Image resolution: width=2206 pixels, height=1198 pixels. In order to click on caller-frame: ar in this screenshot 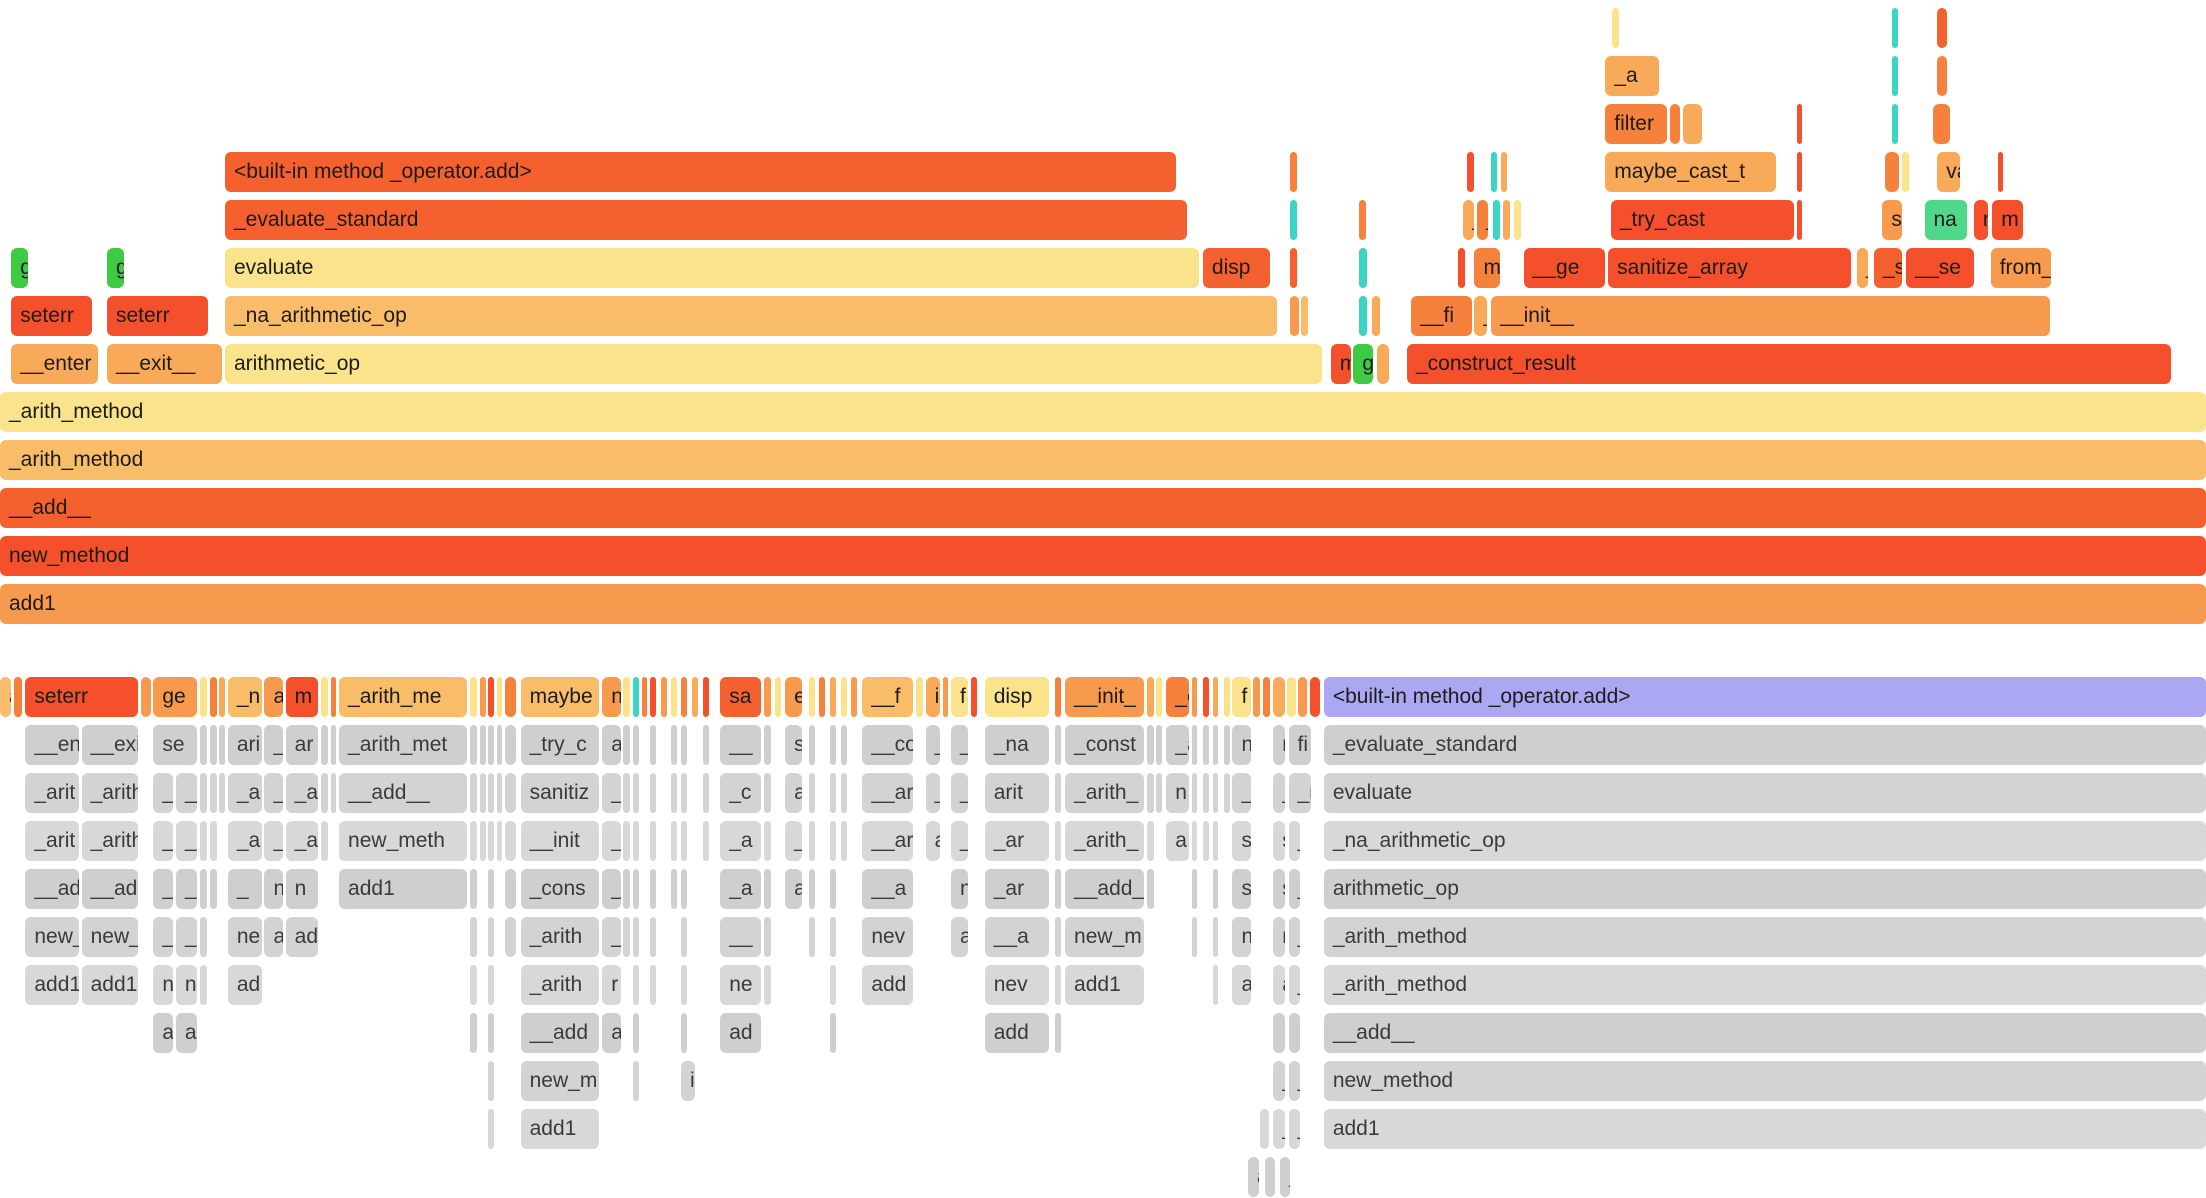, I will do `click(302, 745)`.